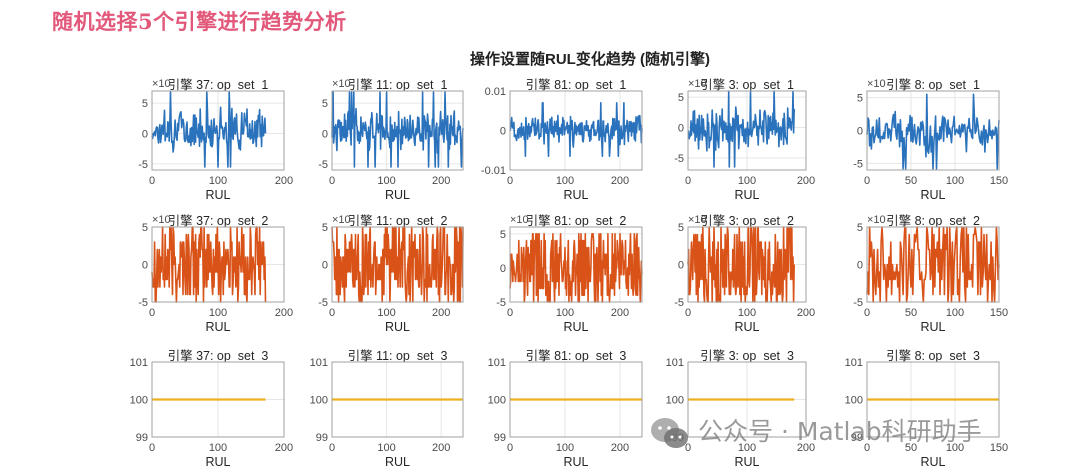 The image size is (1080, 474). What do you see at coordinates (218, 221) in the screenshot?
I see `subplot-title: 引擎 37: op_set_2` at bounding box center [218, 221].